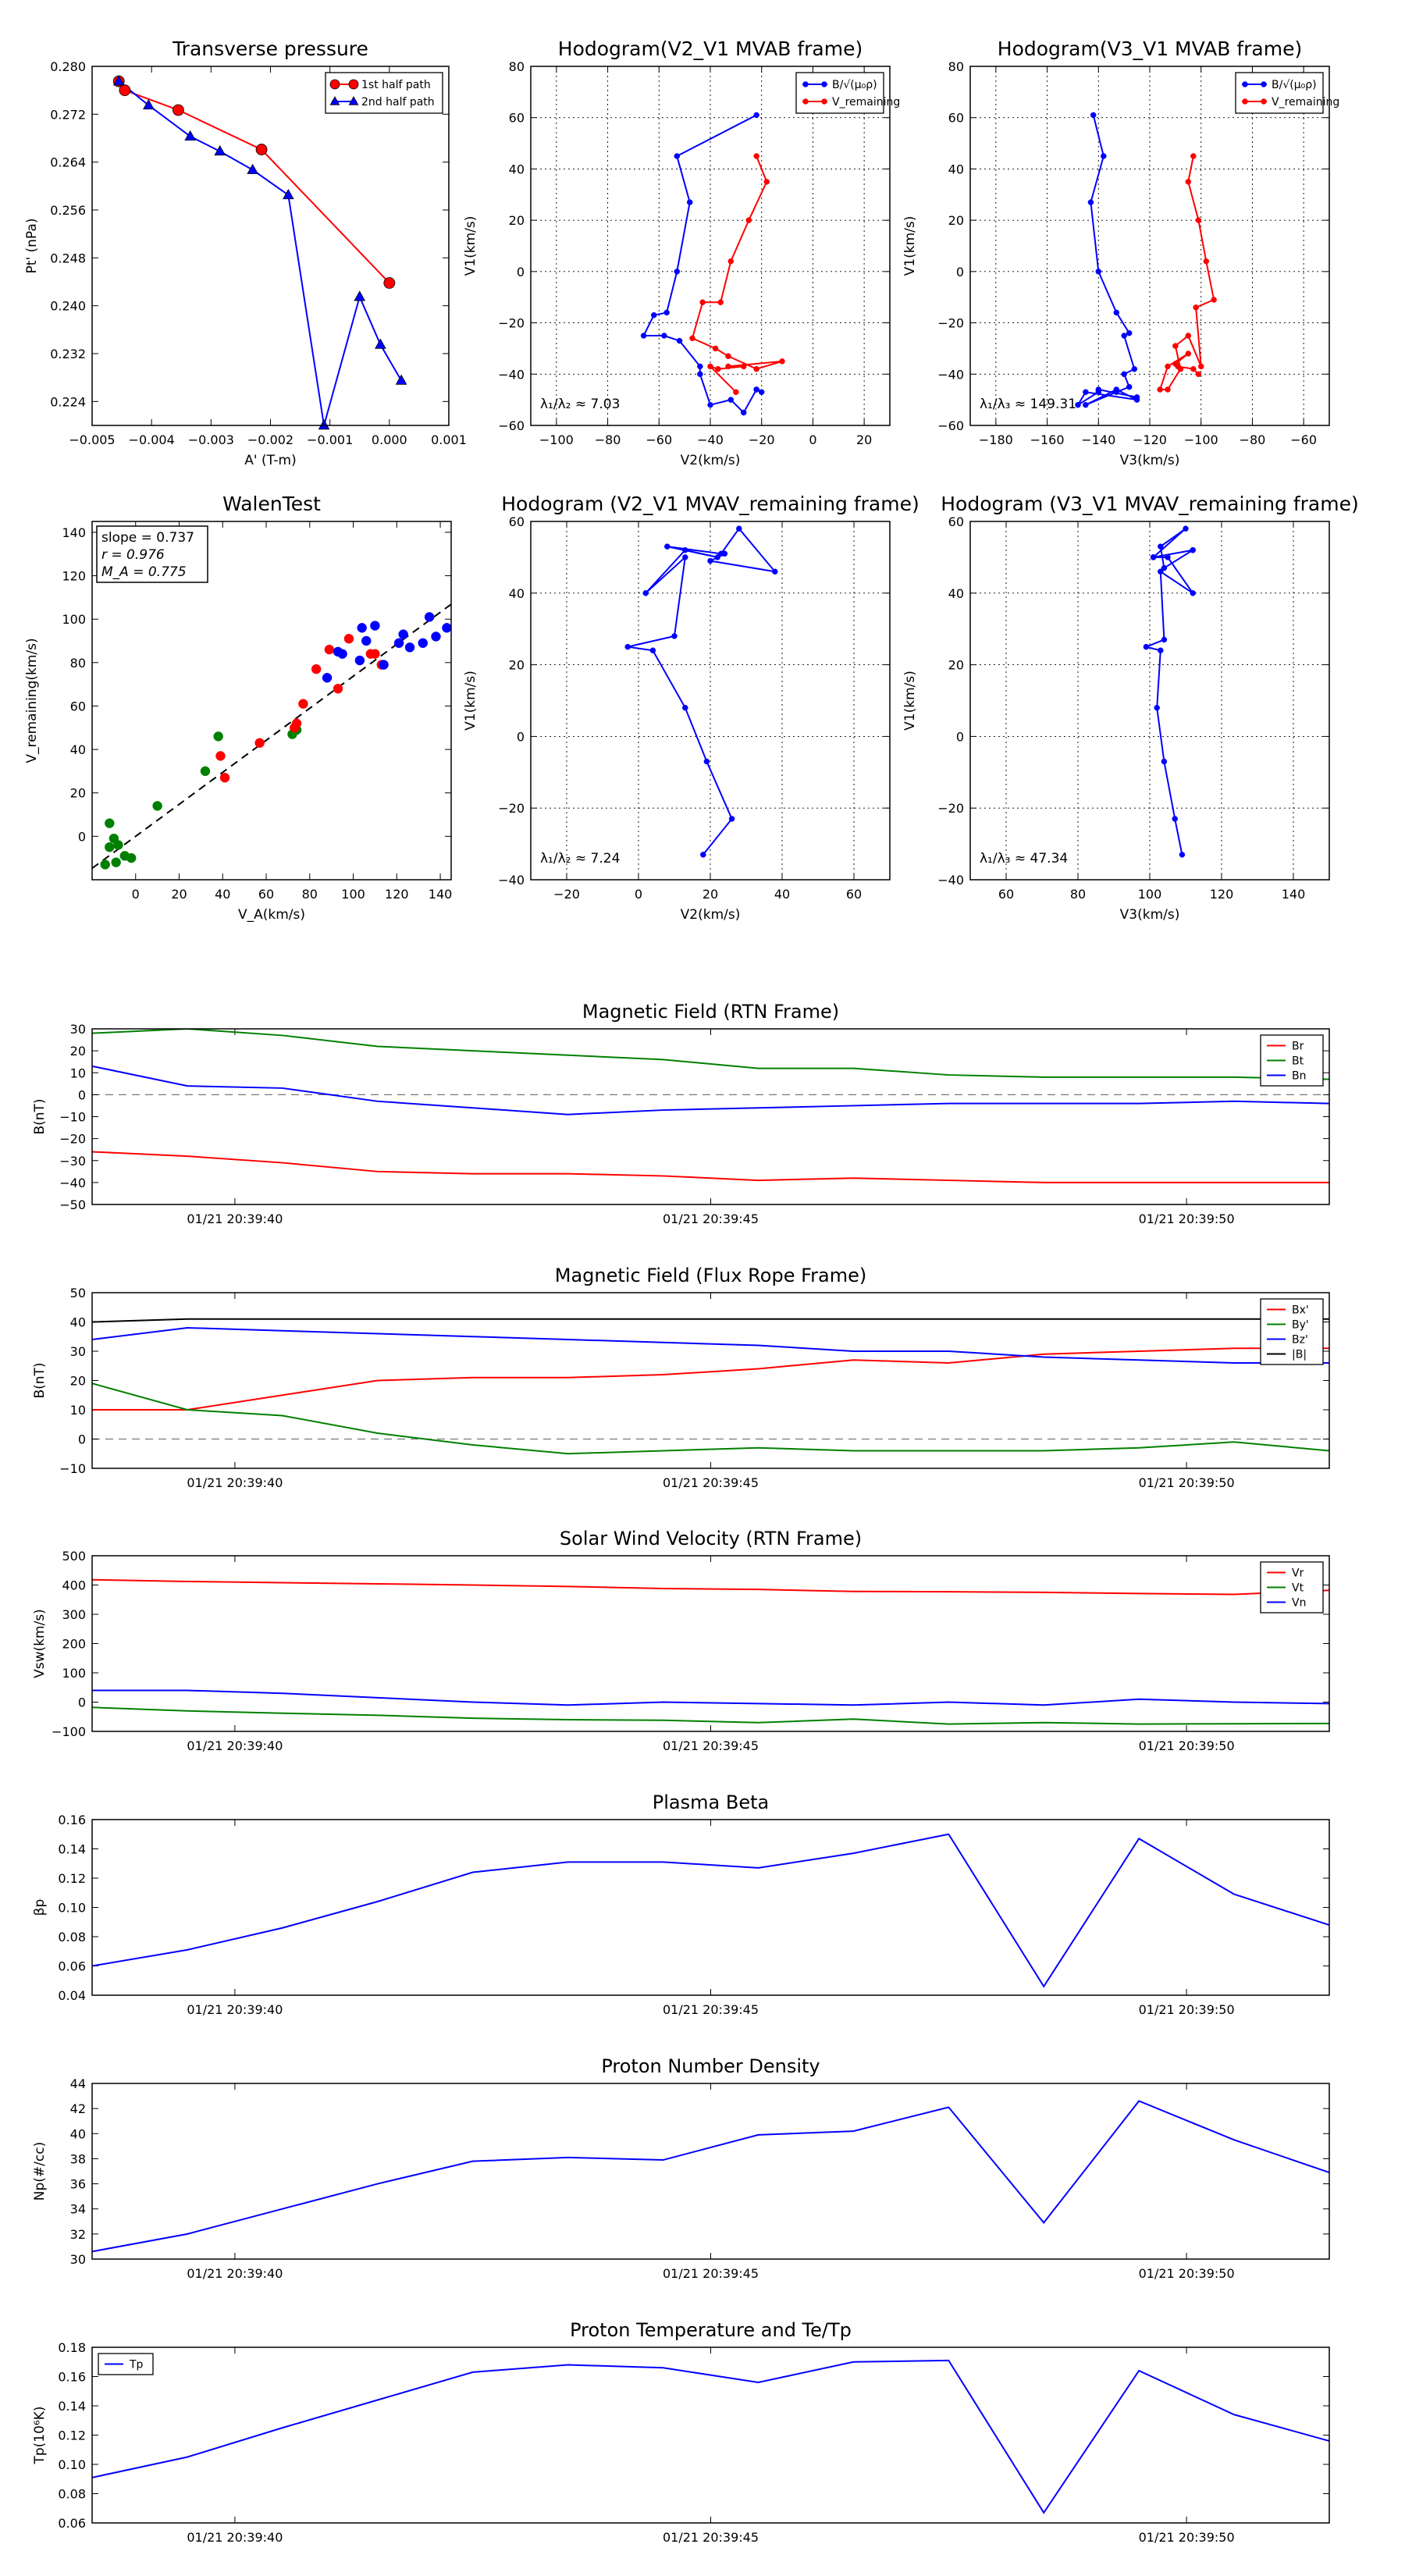 The image size is (1405, 2576). I want to click on x-axis-label: V2(km/s), so click(711, 915).